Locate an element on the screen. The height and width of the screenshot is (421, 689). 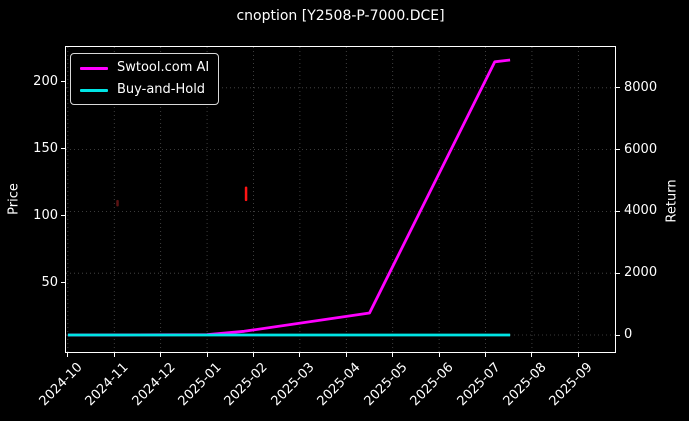
legend-item: Swtool.com AI is located at coordinates (144, 68).